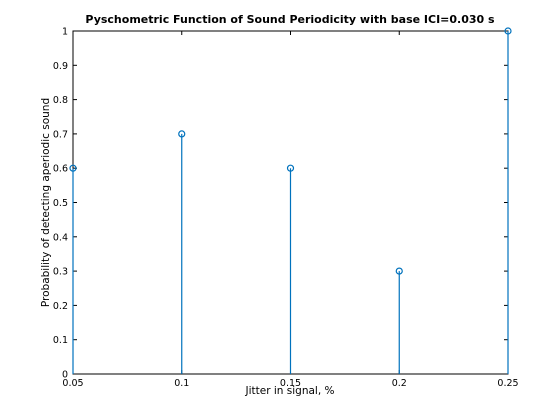  I want to click on y-tick-label: 0, so click(65, 375).